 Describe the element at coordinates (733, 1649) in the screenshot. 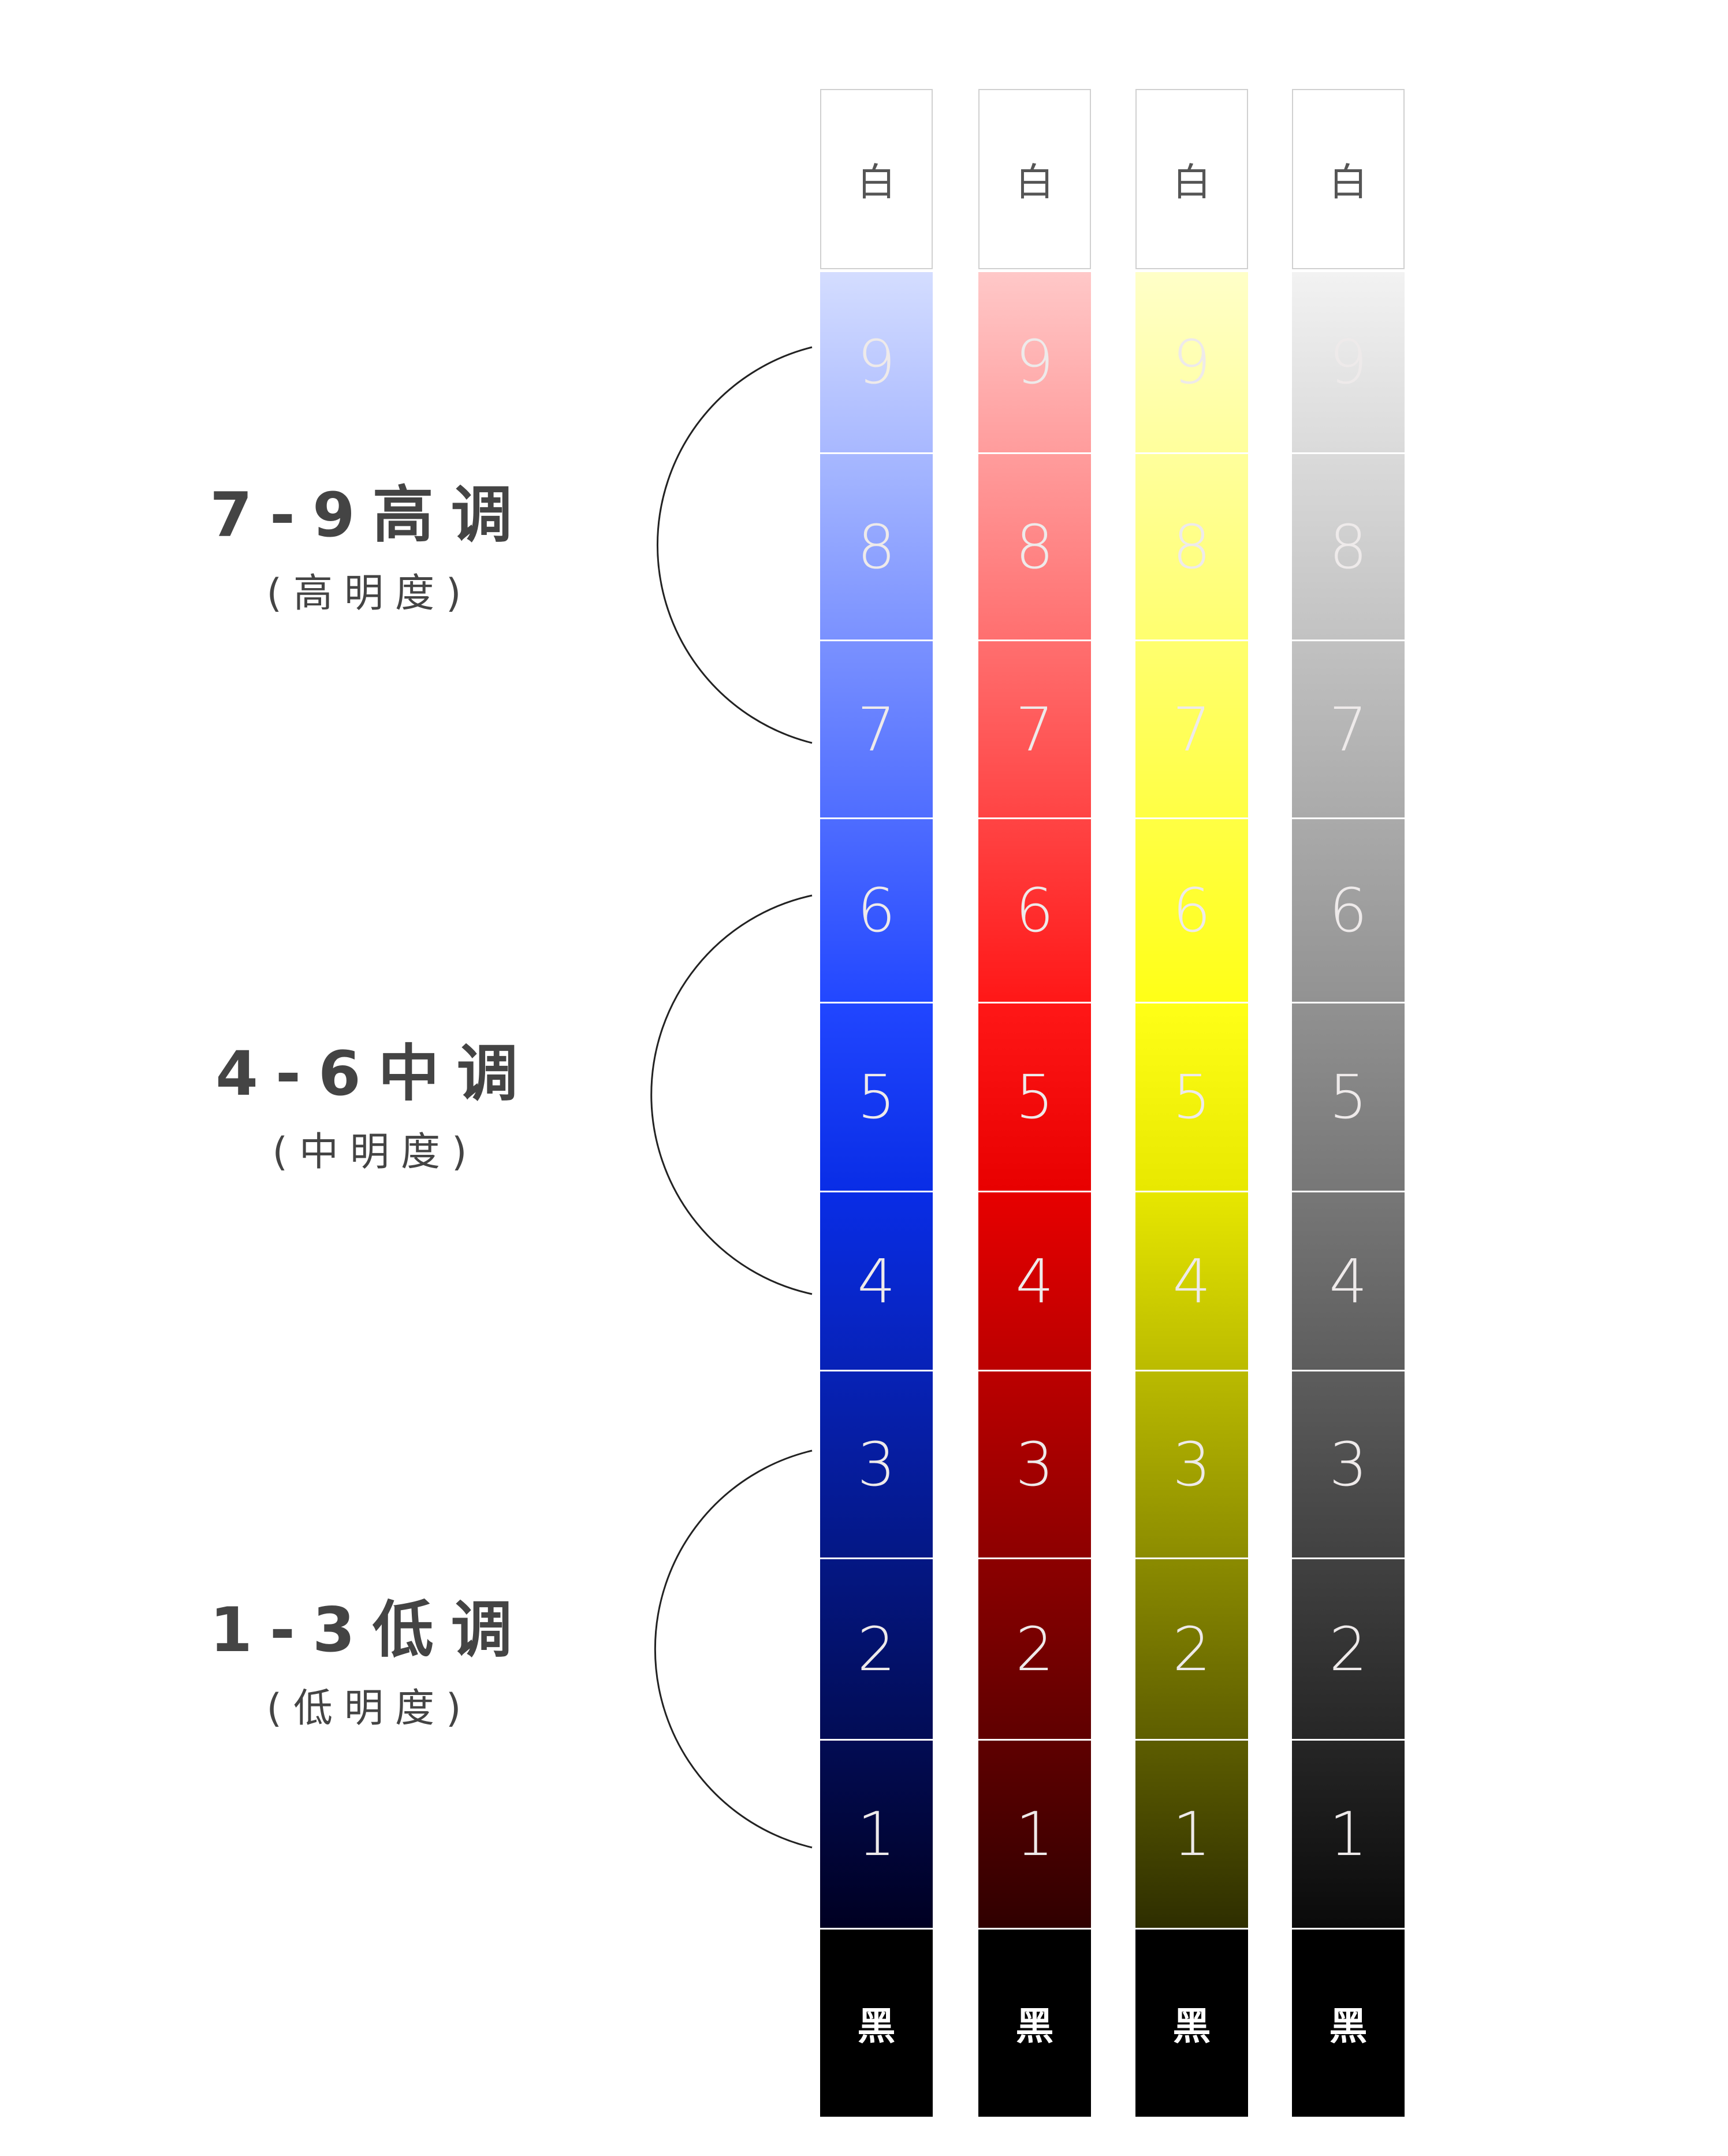

I see `bracket-low` at that location.